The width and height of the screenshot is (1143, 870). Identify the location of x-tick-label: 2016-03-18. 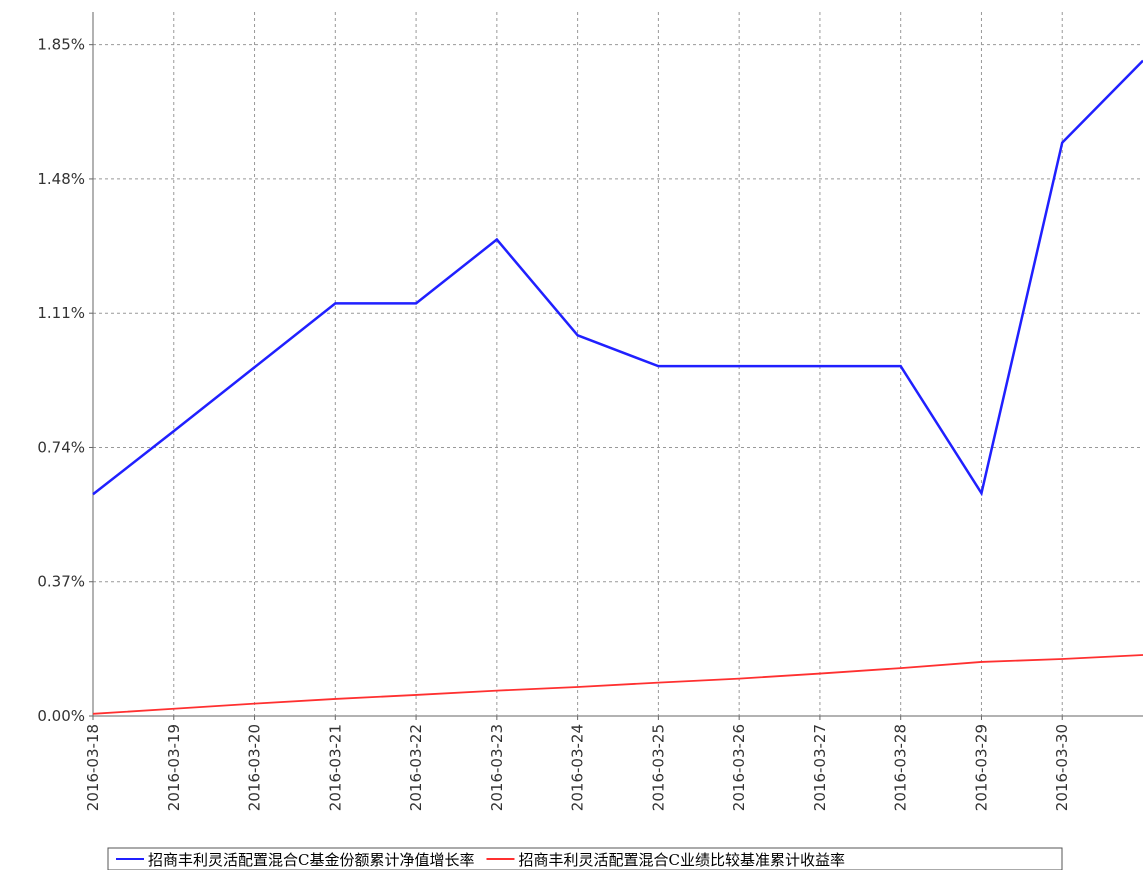
(93, 767).